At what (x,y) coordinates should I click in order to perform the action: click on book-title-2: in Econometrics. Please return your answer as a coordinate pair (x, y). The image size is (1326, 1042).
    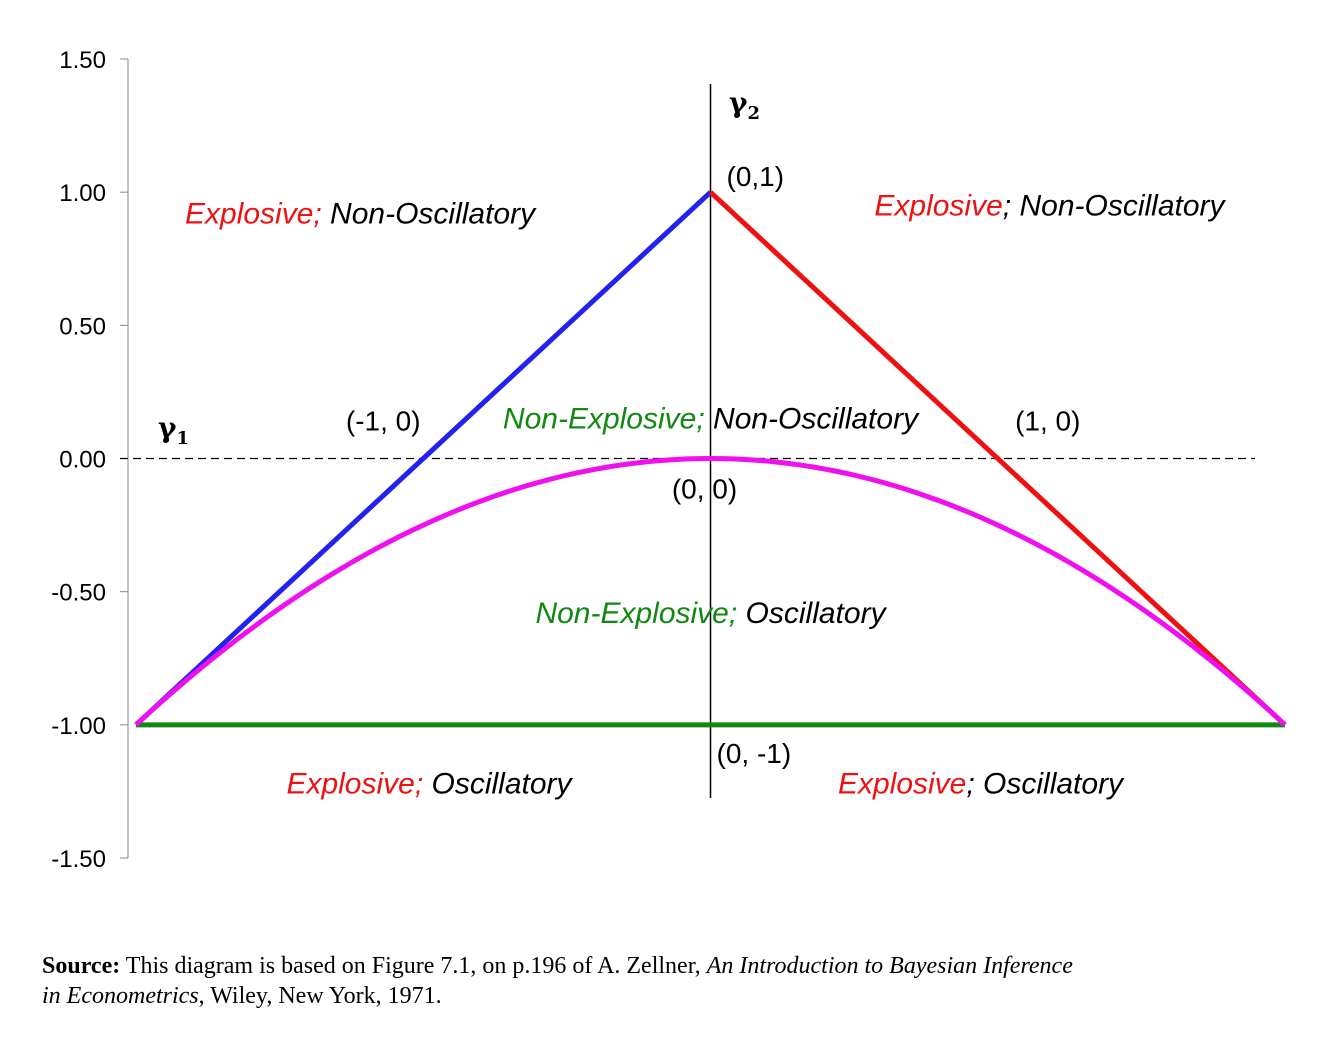
    Looking at the image, I should click on (120, 996).